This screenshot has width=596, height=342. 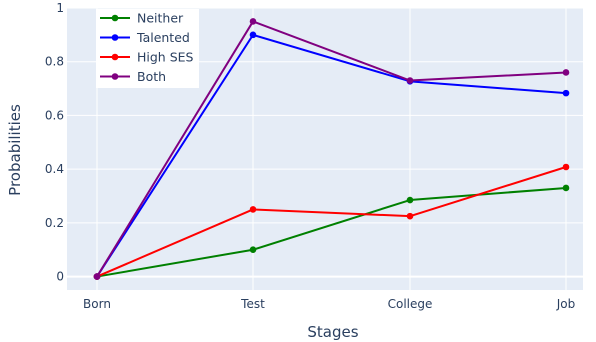 What do you see at coordinates (566, 304) in the screenshot?
I see `x-tick-label: Job` at bounding box center [566, 304].